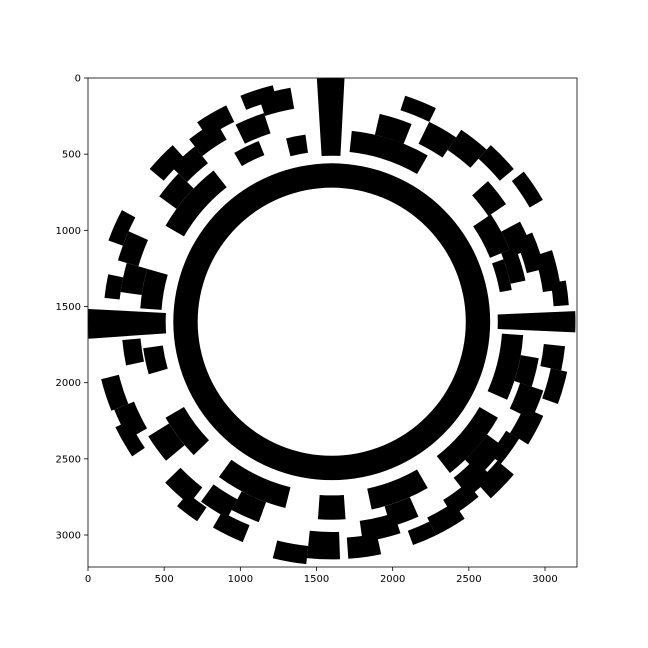 This screenshot has width=648, height=648. What do you see at coordinates (68, 231) in the screenshot?
I see `y-tick-label: 1000` at bounding box center [68, 231].